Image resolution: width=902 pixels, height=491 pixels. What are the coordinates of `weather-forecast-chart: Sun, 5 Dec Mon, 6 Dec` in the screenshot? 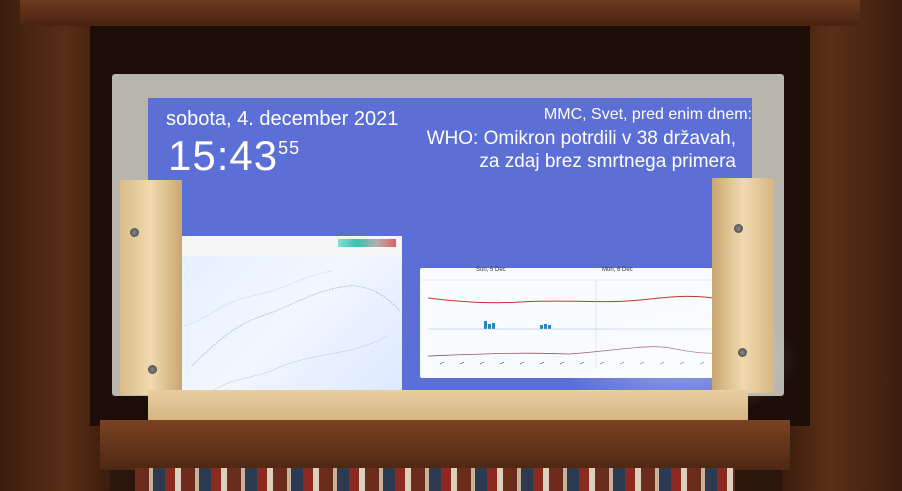 It's located at (573, 322).